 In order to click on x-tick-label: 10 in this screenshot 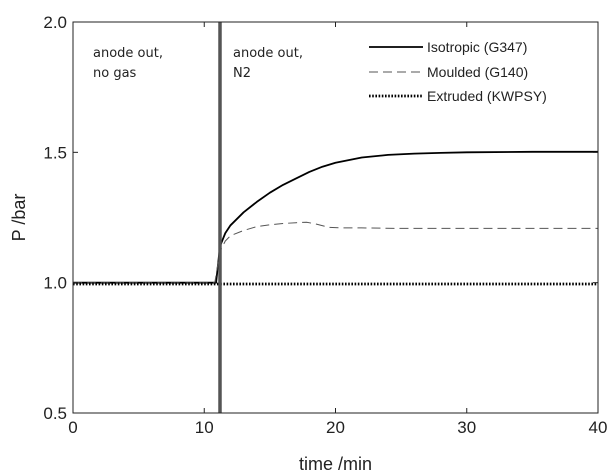, I will do `click(204, 427)`.